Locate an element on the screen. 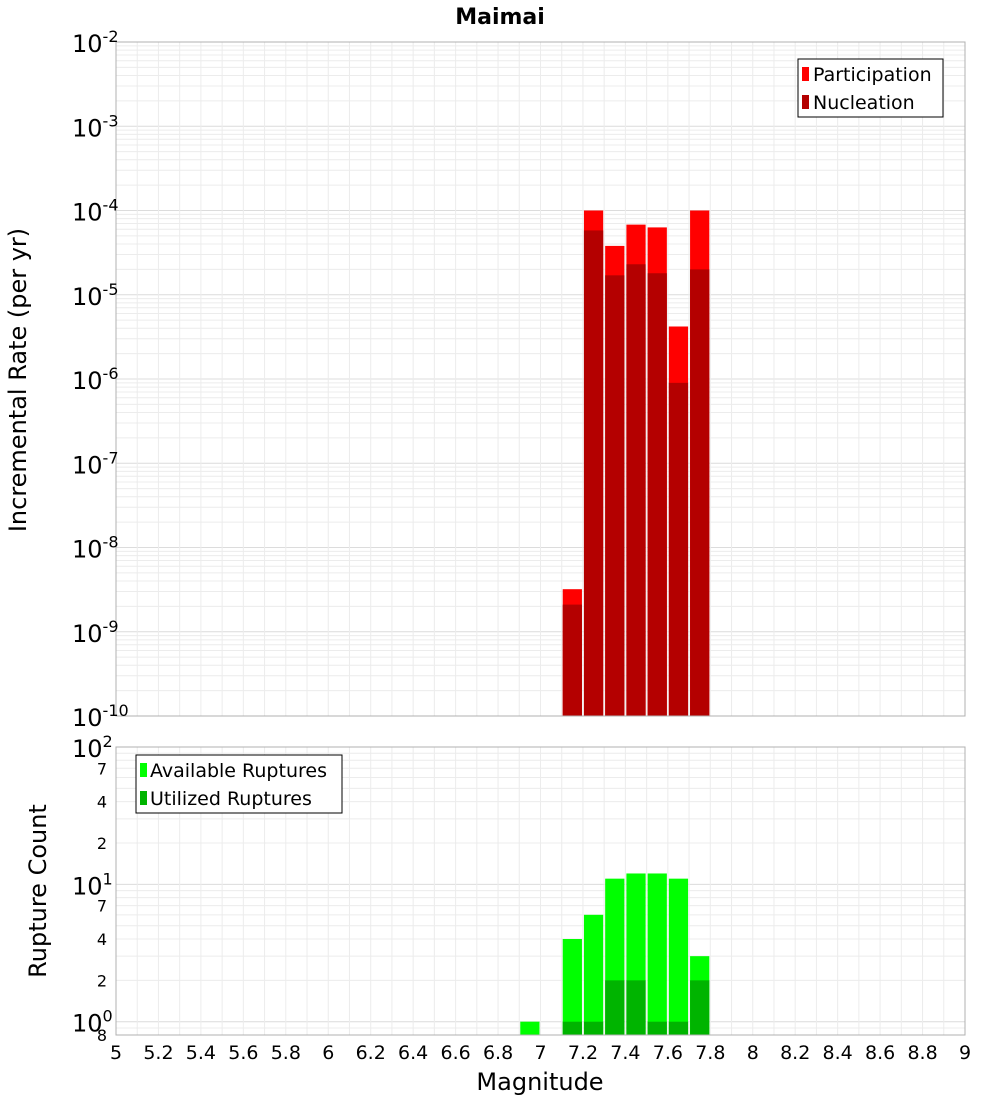 The height and width of the screenshot is (1100, 1000). x-tick-label: 7.2 is located at coordinates (583, 1053).